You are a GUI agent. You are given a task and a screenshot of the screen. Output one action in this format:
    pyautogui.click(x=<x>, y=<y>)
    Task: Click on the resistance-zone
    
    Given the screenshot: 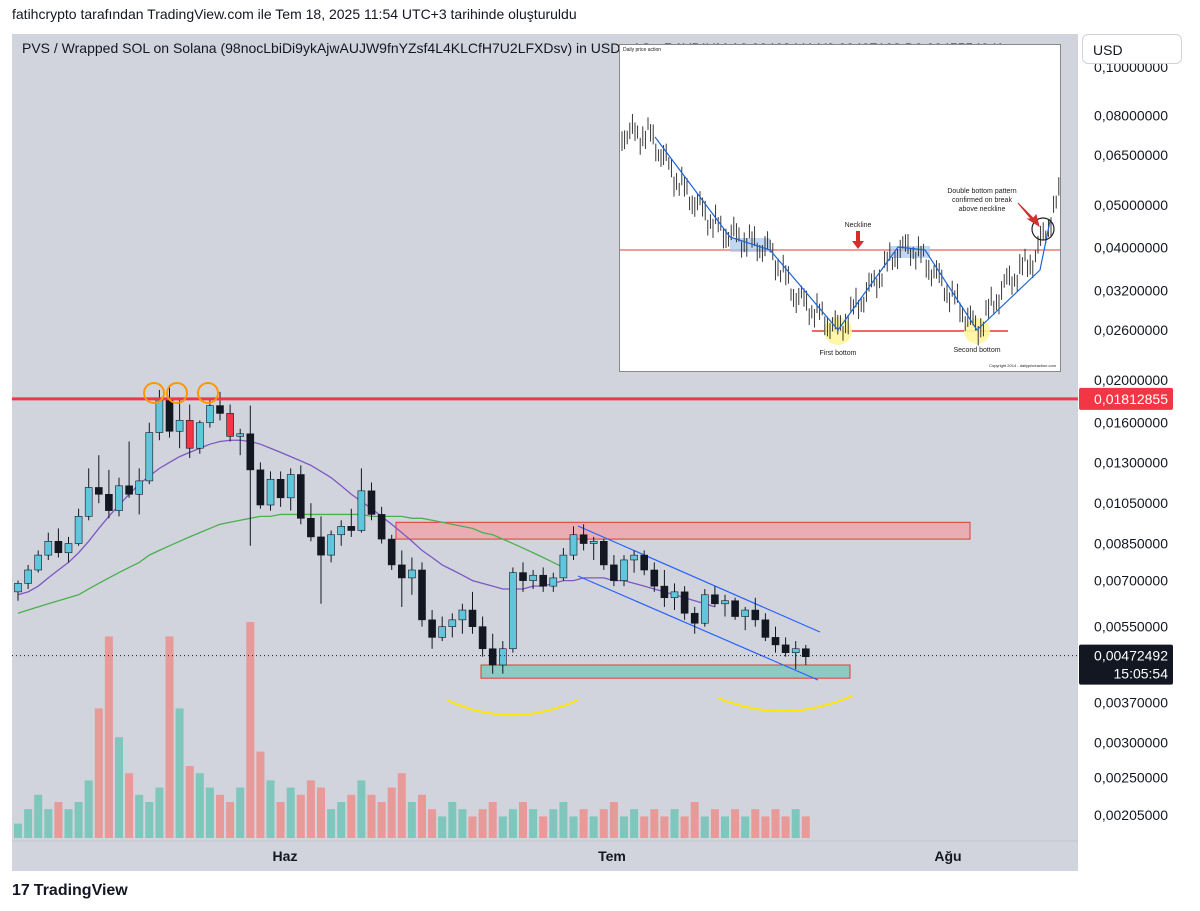 What is the action you would take?
    pyautogui.click(x=683, y=530)
    